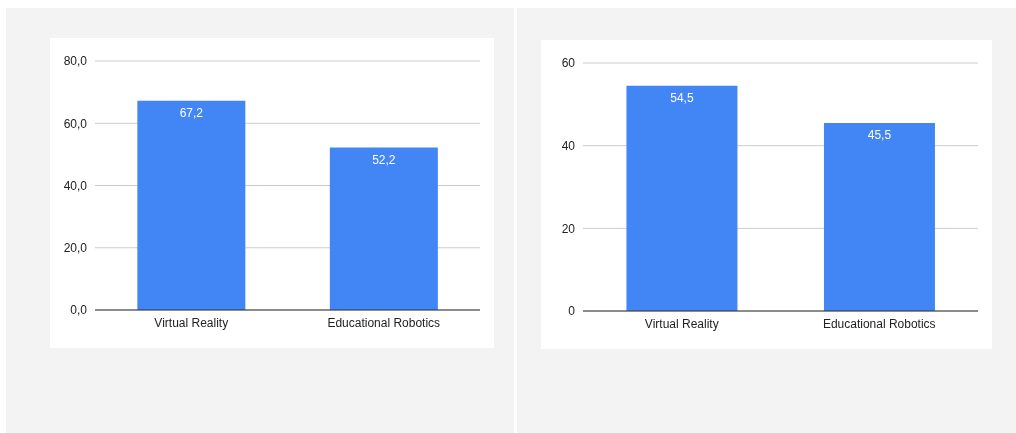 Image resolution: width=1016 pixels, height=433 pixels. I want to click on y-tick-label: 0, so click(572, 311).